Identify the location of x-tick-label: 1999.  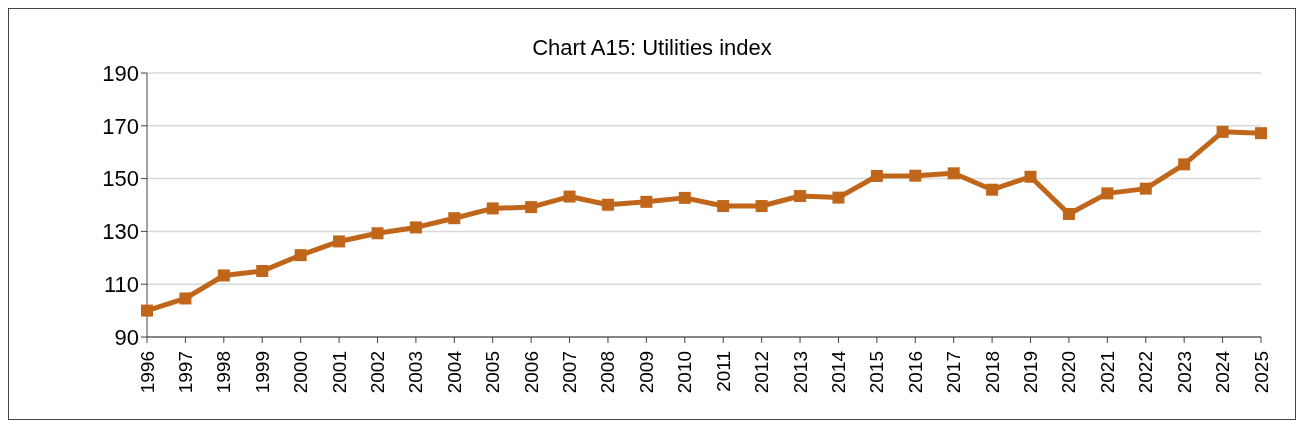
(262, 372).